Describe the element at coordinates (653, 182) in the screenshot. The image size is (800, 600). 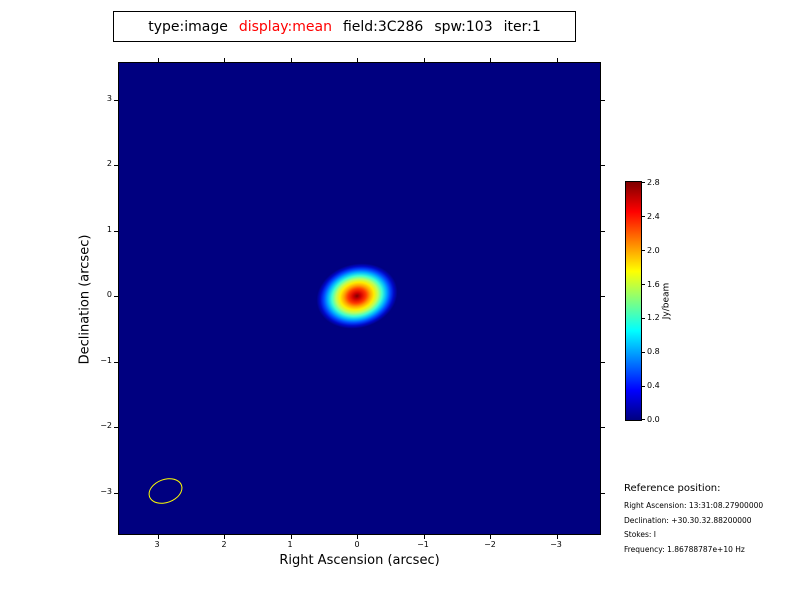
I see `colorbar-tick-label: 2.8` at that location.